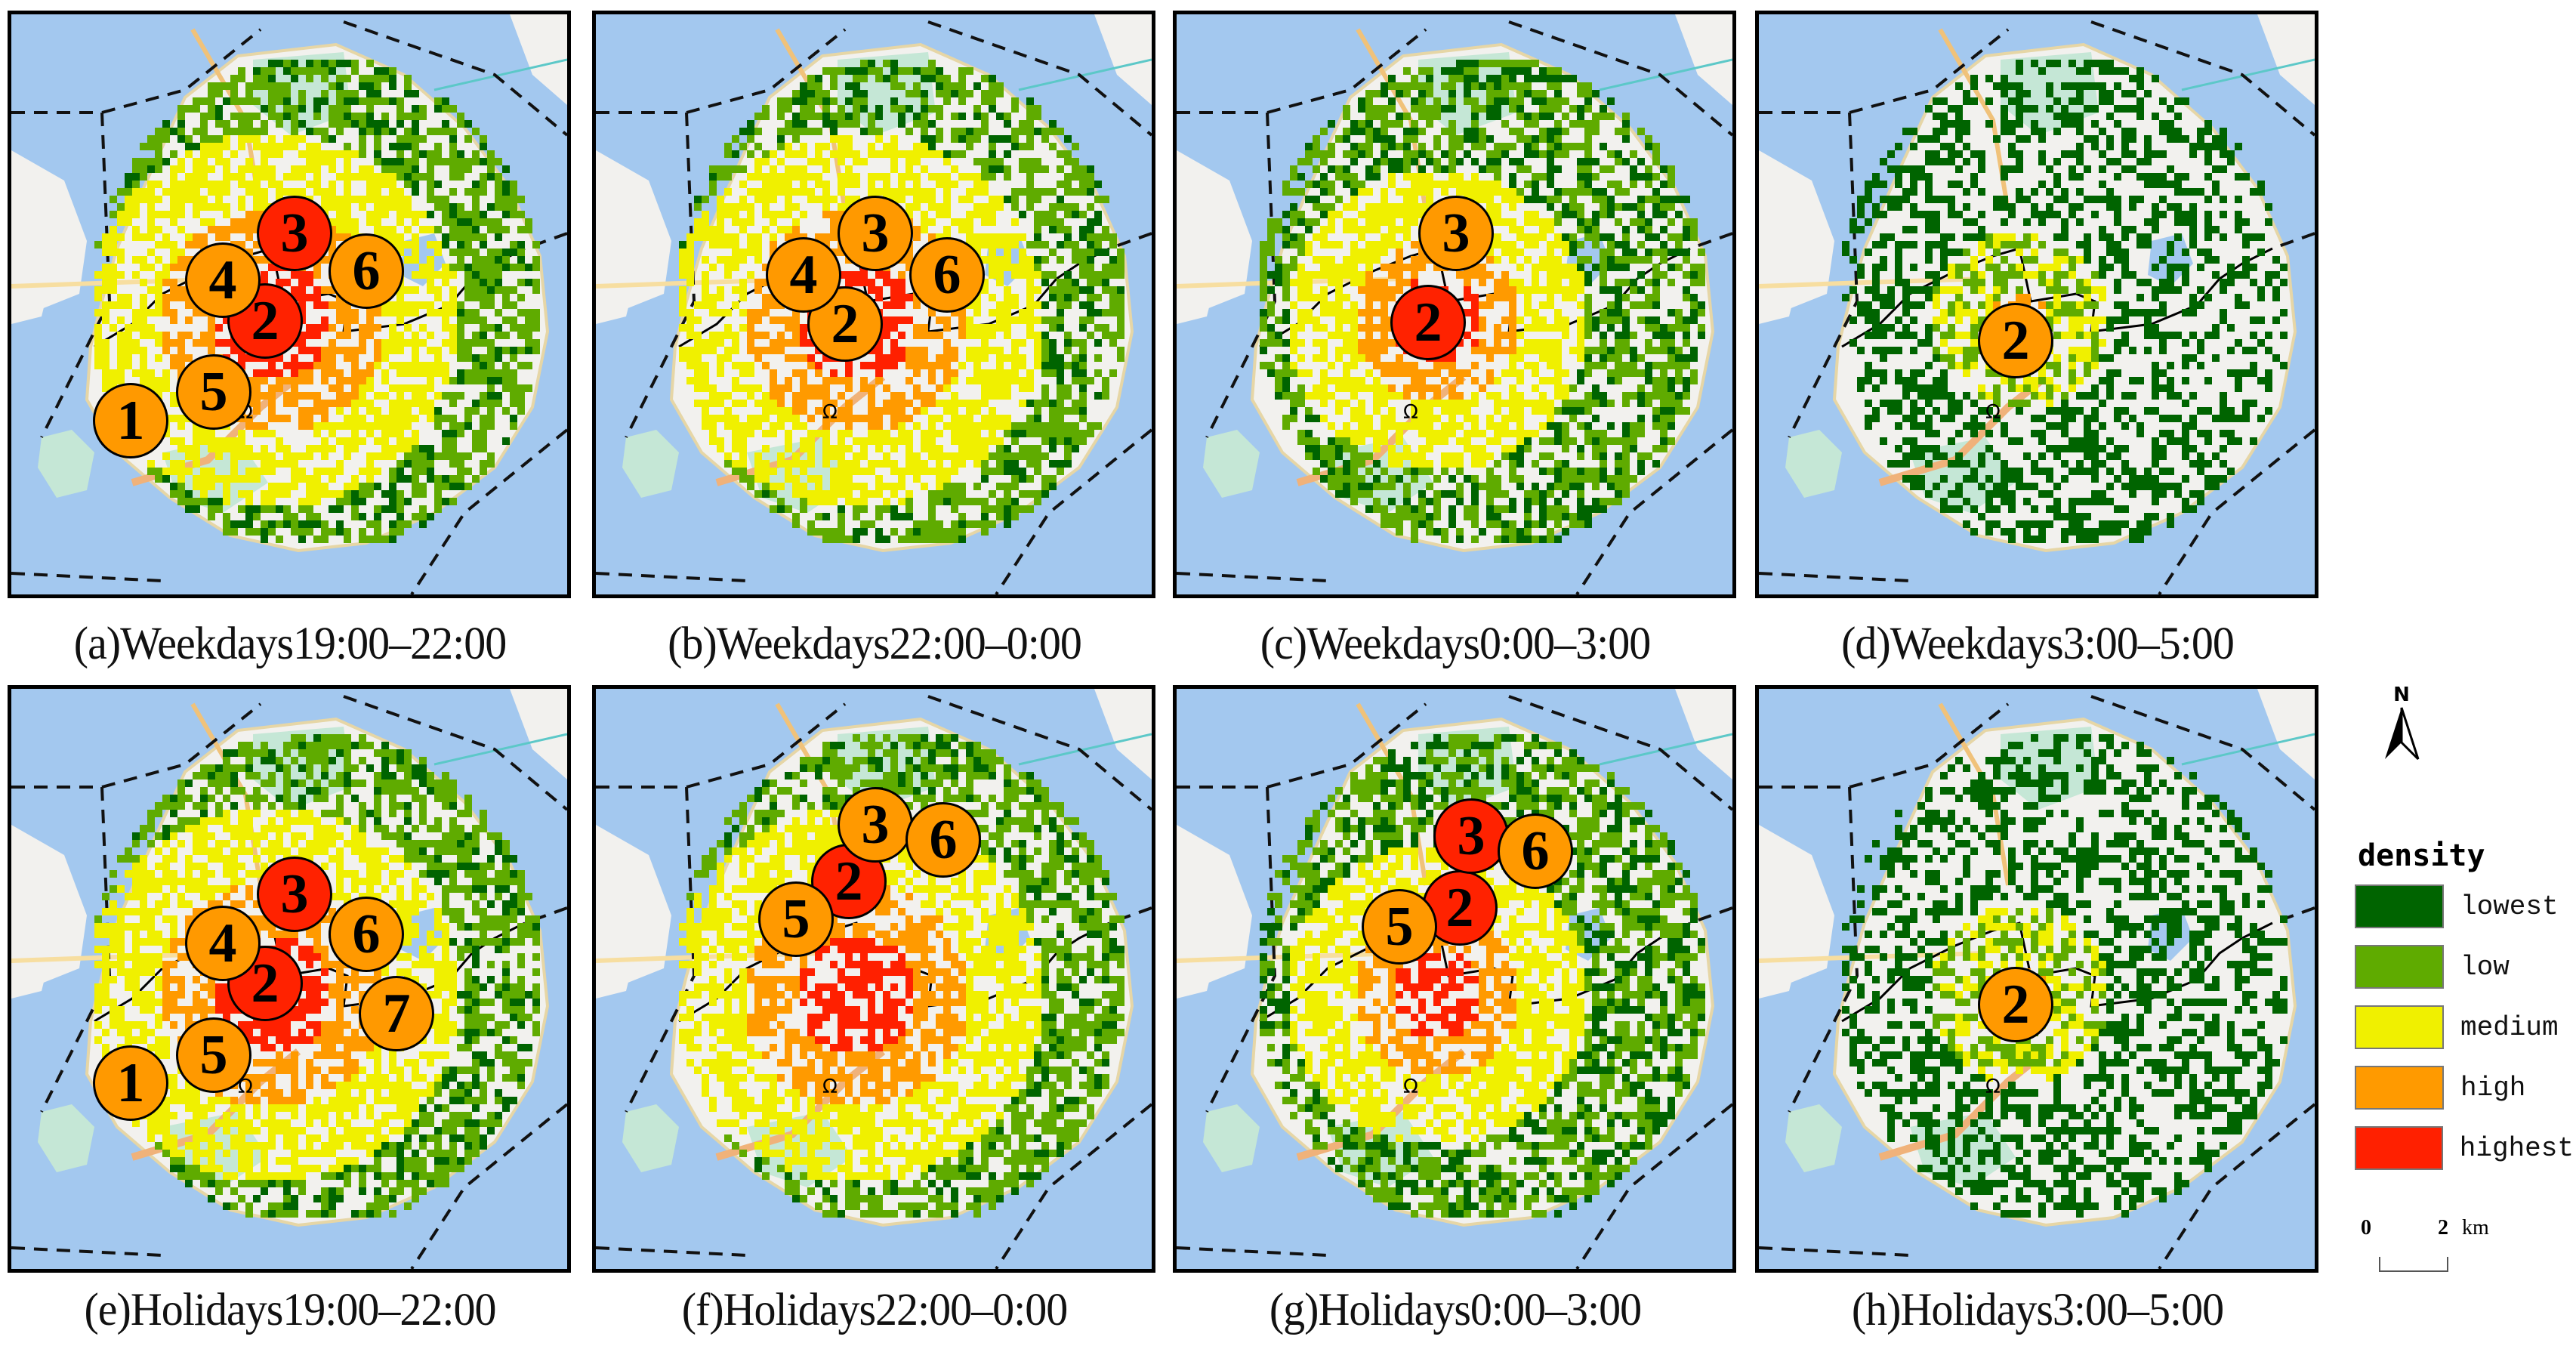 The image size is (2576, 1349). I want to click on legend-label-highest: highest, so click(2516, 1148).